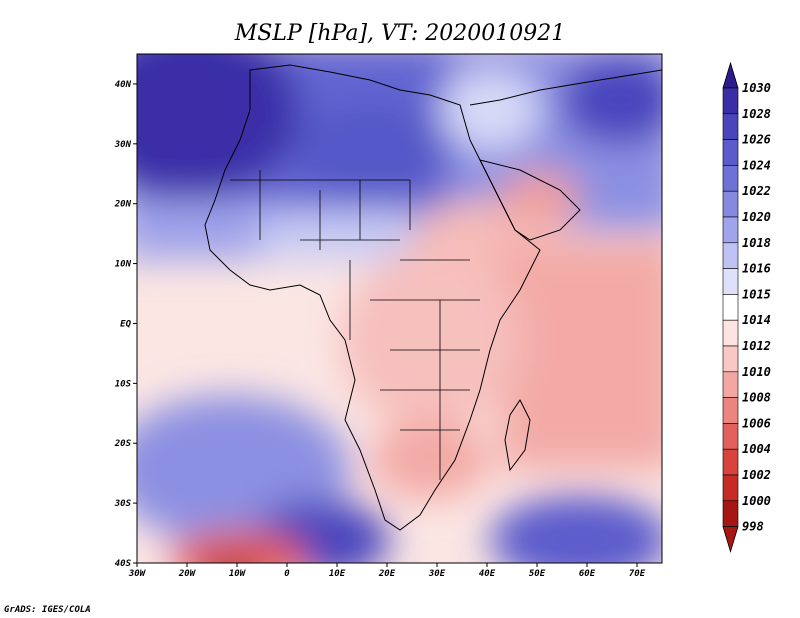 The width and height of the screenshot is (800, 618). What do you see at coordinates (238, 574) in the screenshot?
I see `lon-tick-label: 10W` at bounding box center [238, 574].